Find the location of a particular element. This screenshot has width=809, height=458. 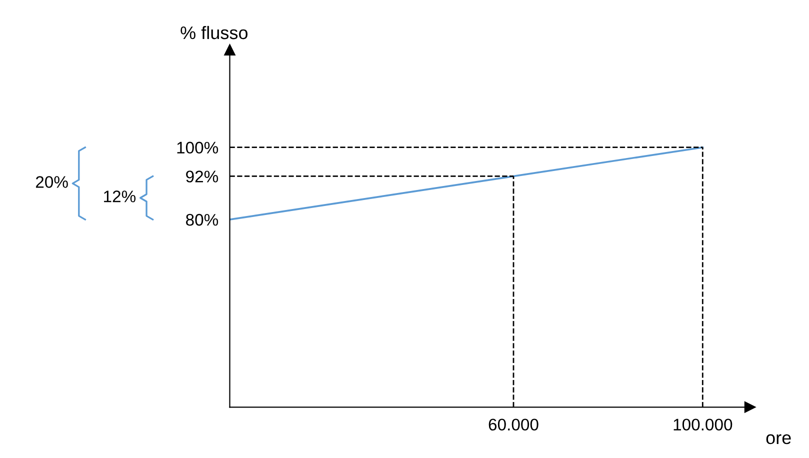

x-tick-label: 100.000 is located at coordinates (703, 424).